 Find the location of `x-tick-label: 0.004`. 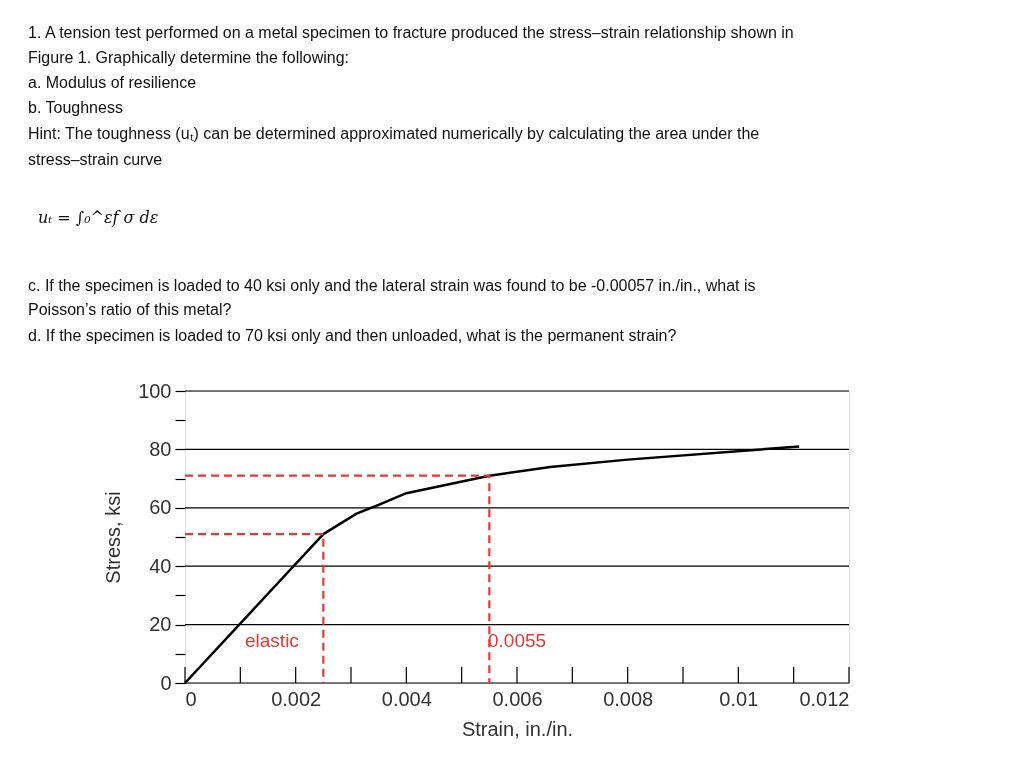

x-tick-label: 0.004 is located at coordinates (406, 698).